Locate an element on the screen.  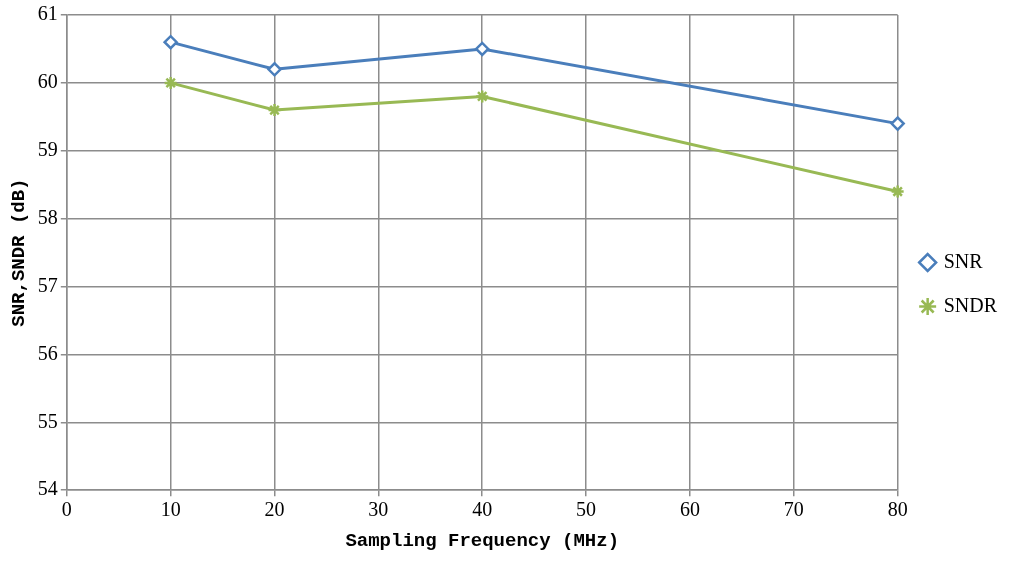
y-axis-title: SNR,SNDR (dB) is located at coordinates (19, 252).